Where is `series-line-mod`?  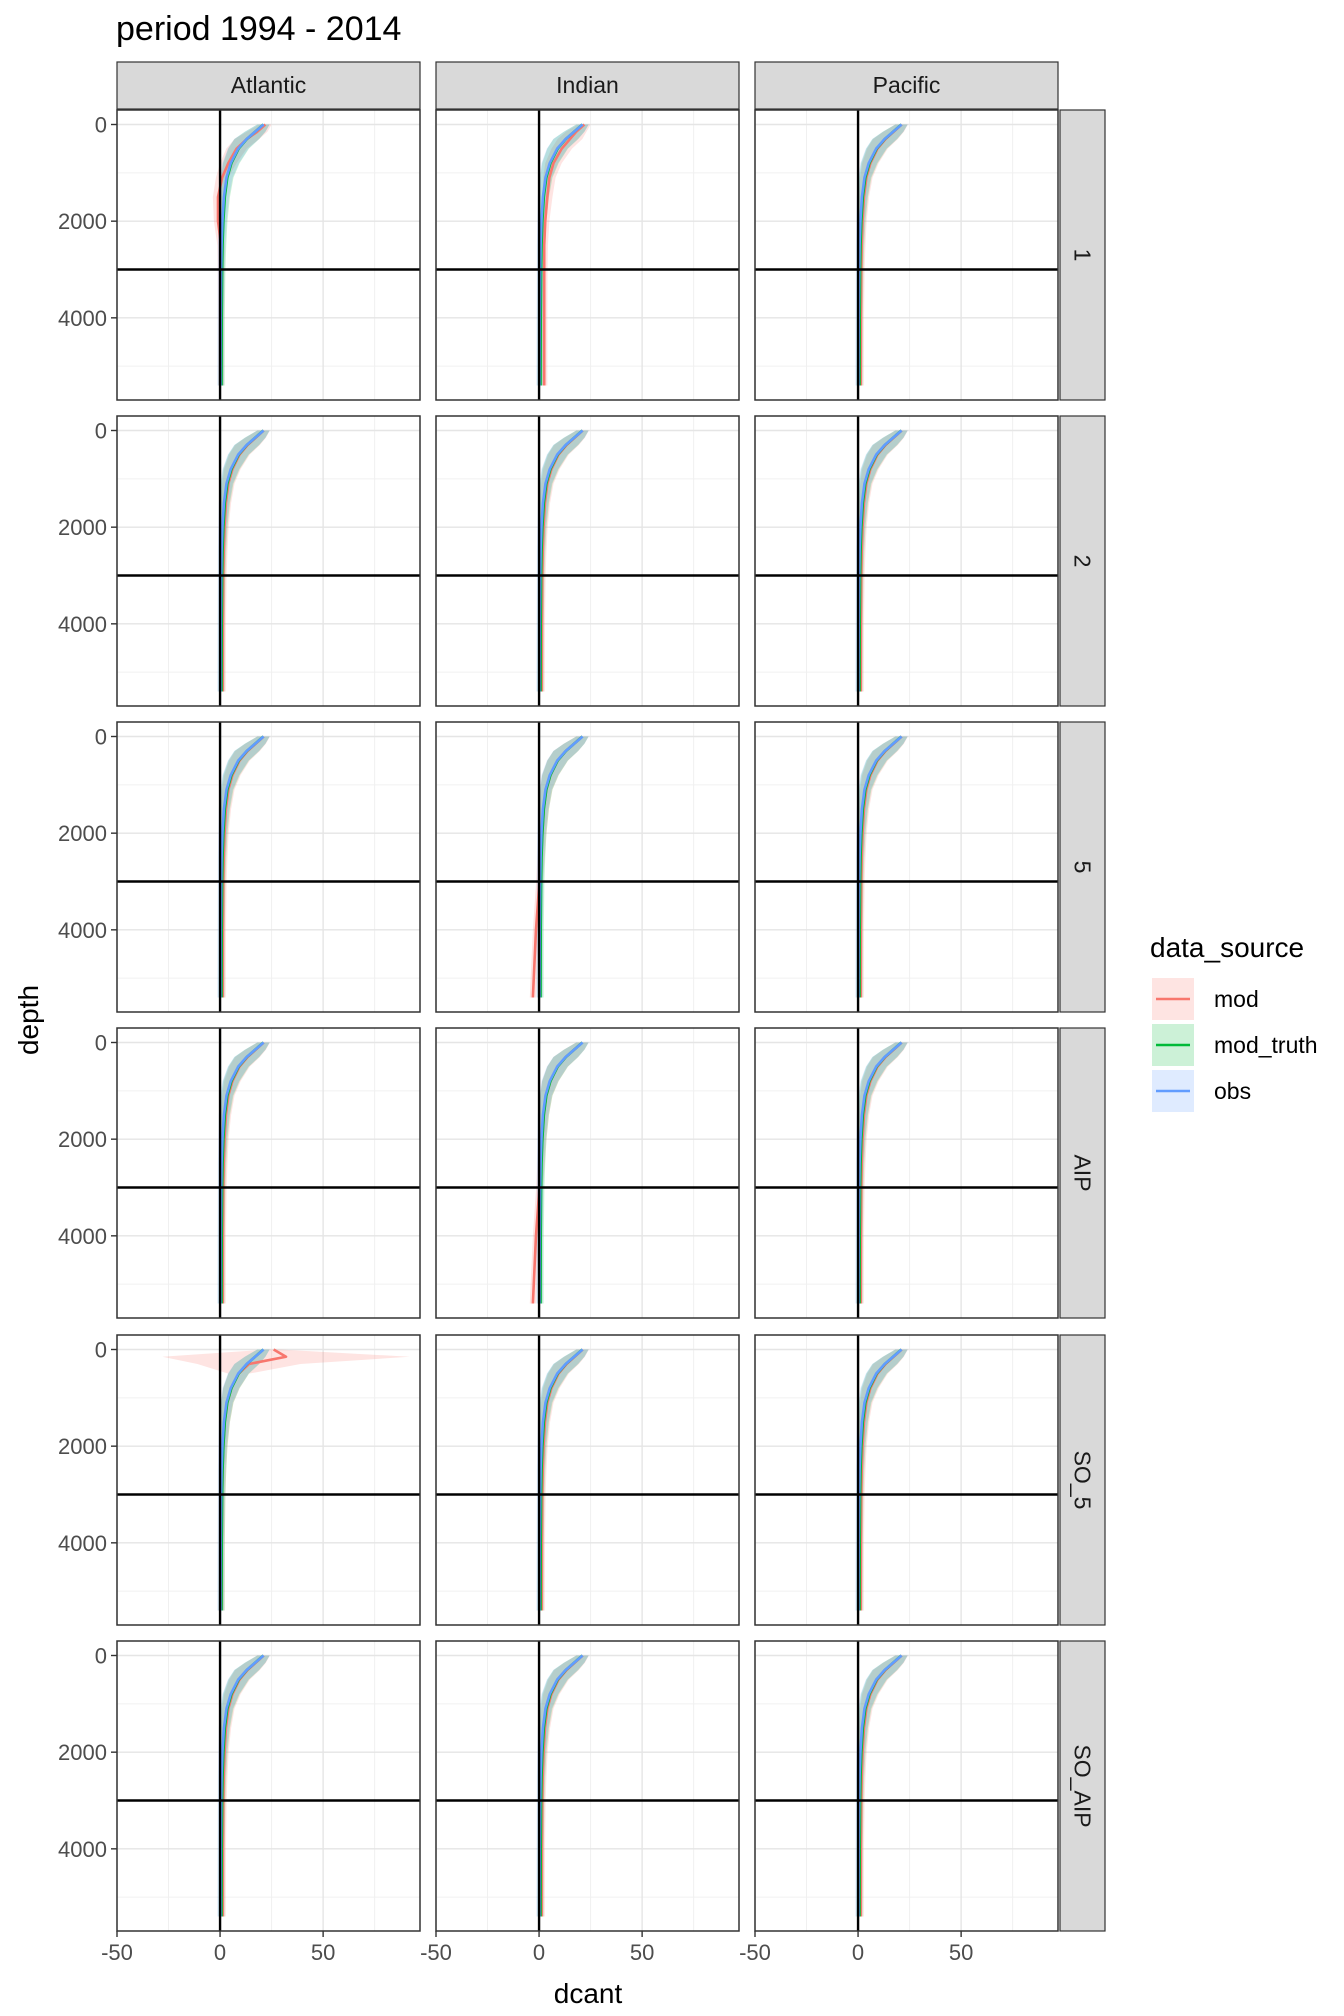
series-line-mod is located at coordinates (564, 254).